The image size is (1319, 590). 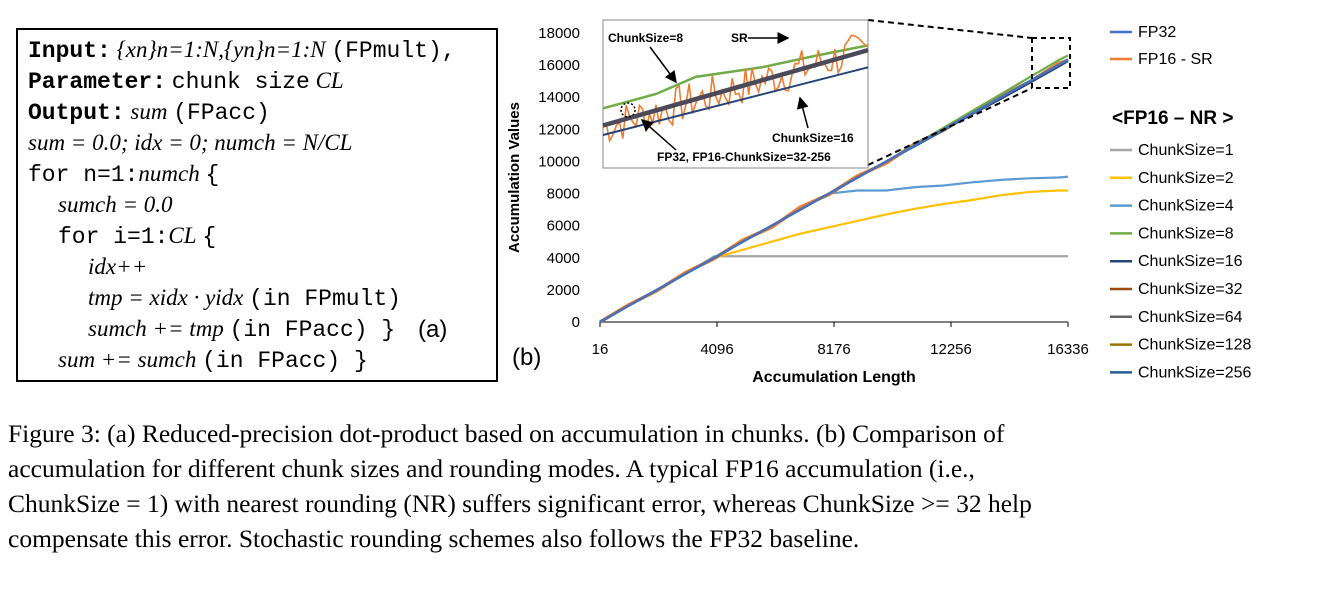 I want to click on parameter-var: CL, so click(x=329, y=80).